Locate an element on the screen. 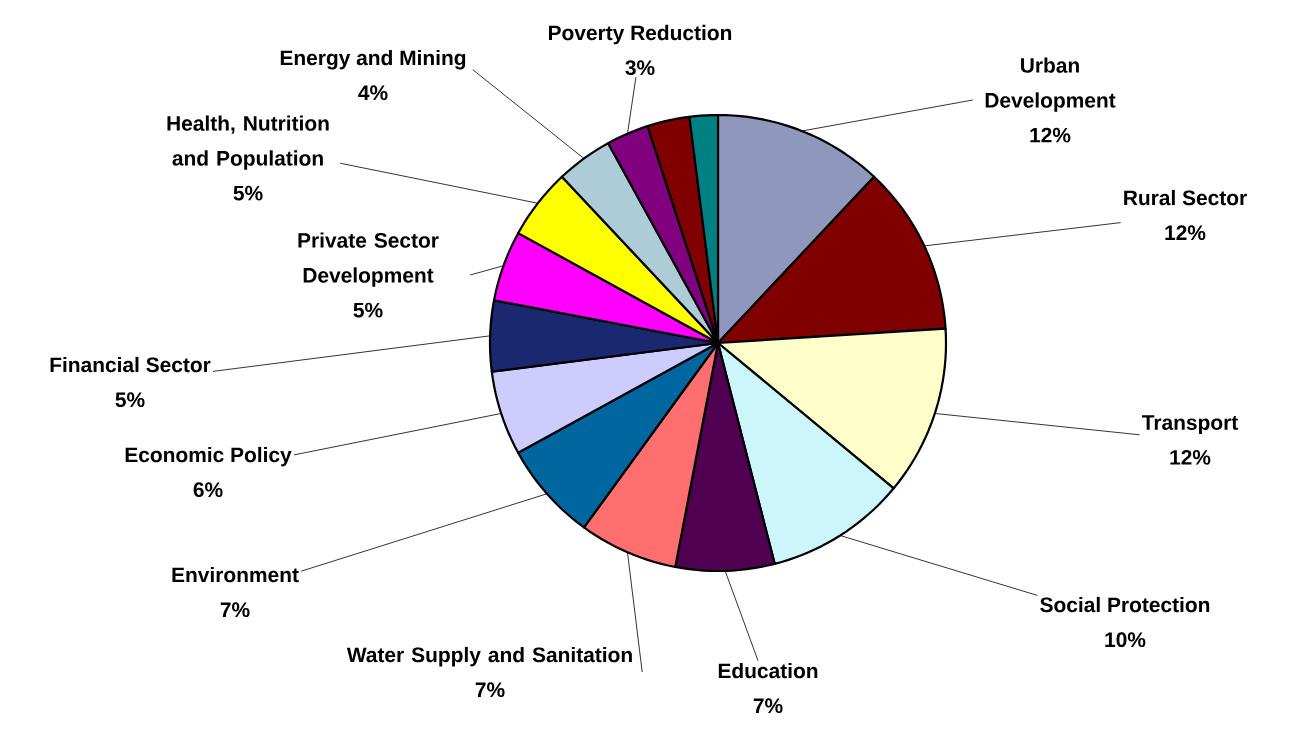 The image size is (1298, 733). slice-label: Health, Nutrition and Population is located at coordinates (248, 142).